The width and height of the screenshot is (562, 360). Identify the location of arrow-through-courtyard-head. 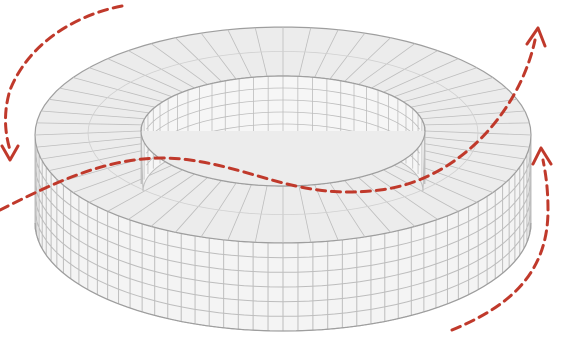
(536, 37).